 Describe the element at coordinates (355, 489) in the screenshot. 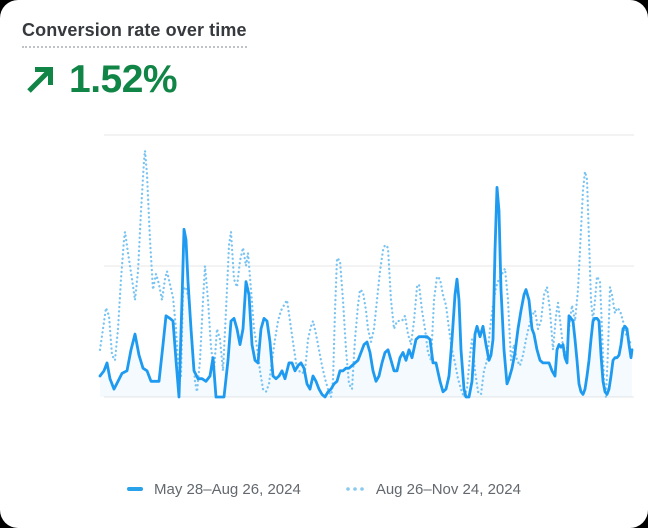

I see `dotted-line-swatch-icon` at that location.